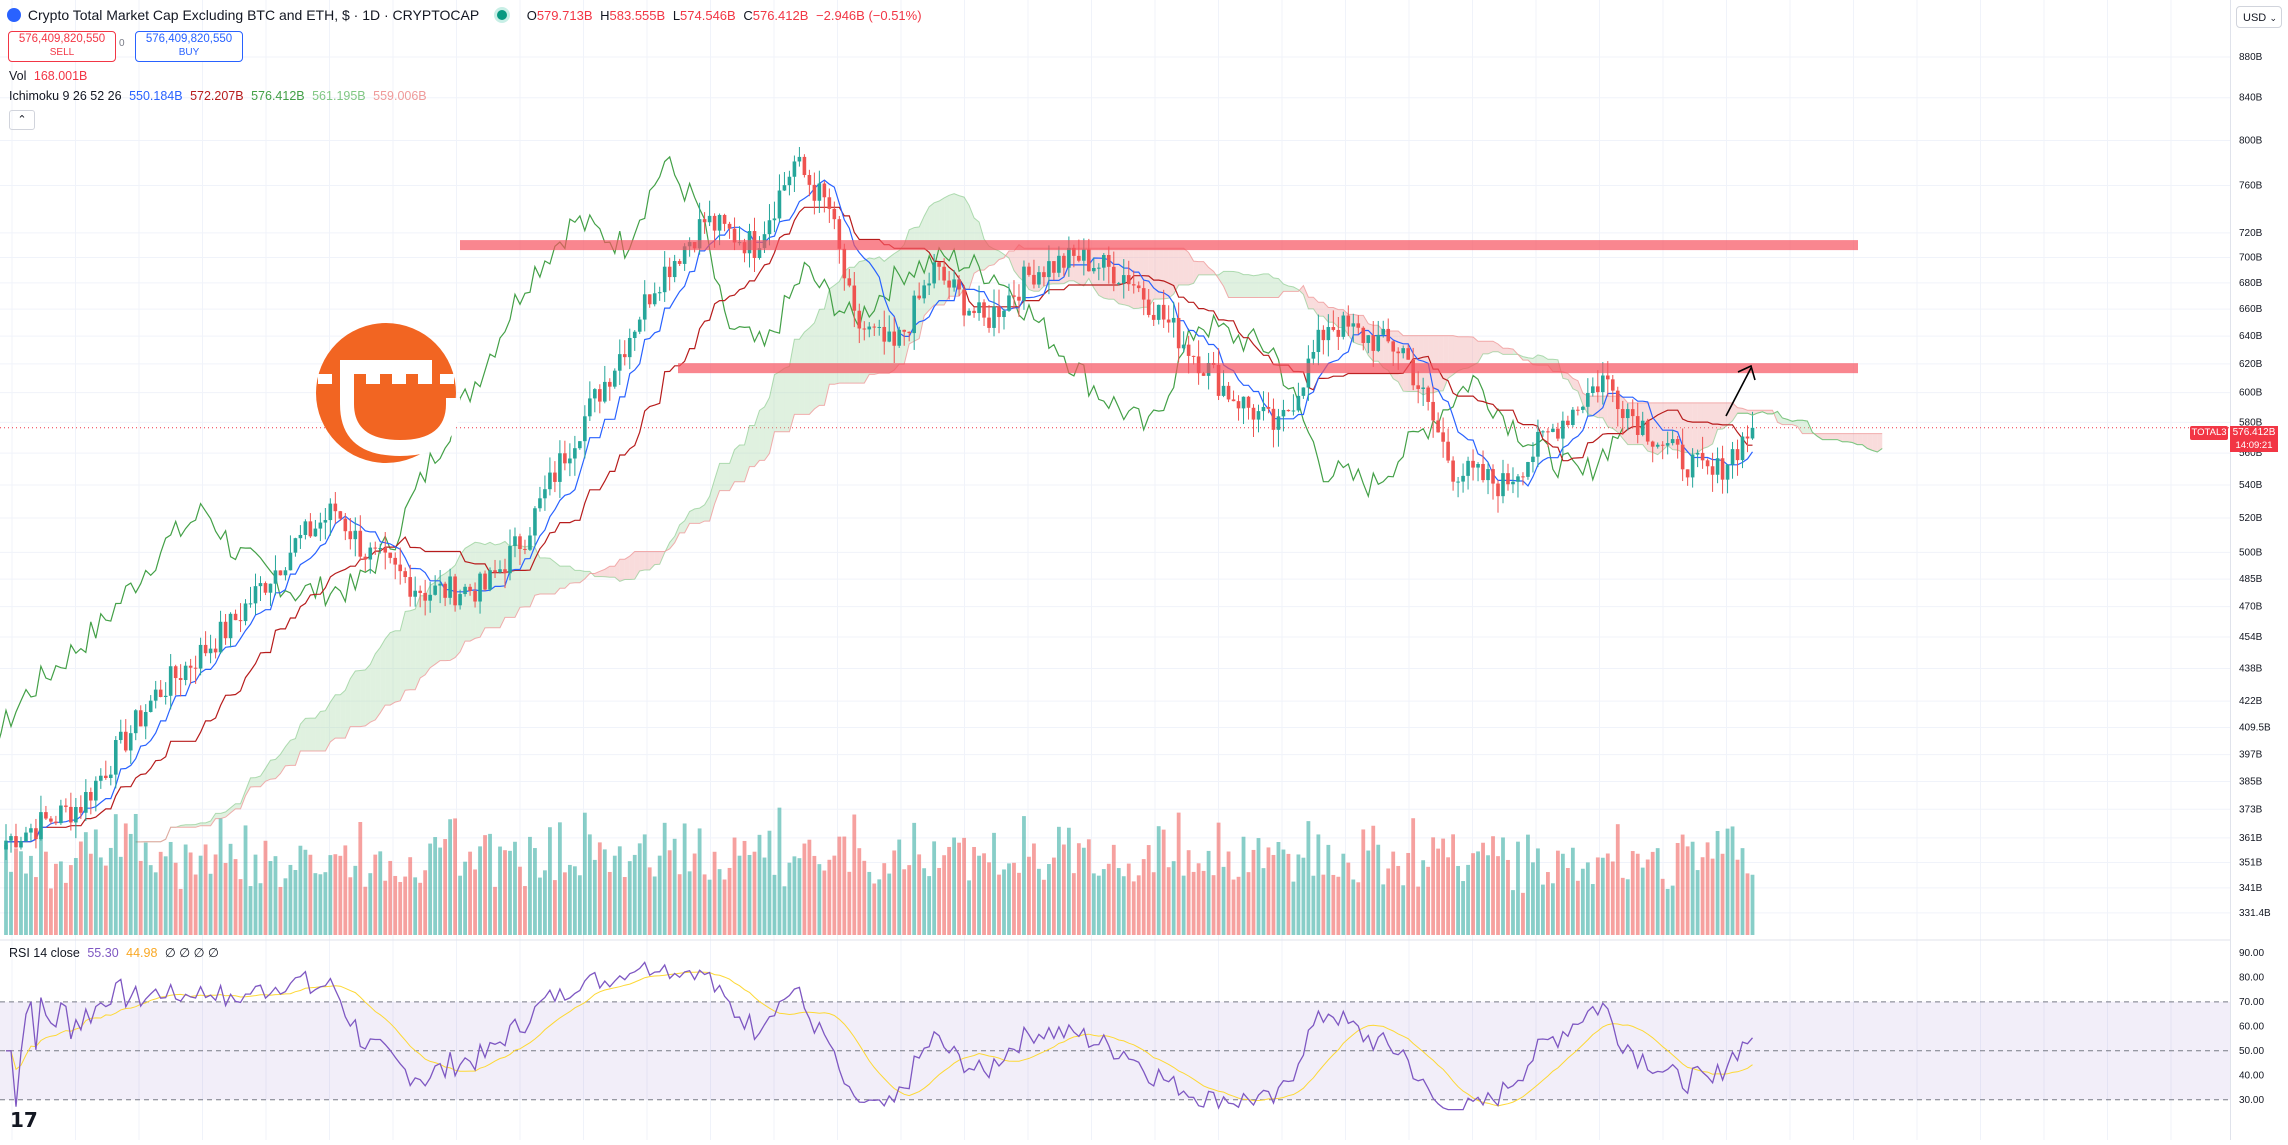  I want to click on currency-selector: USD ⌄, so click(2259, 17).